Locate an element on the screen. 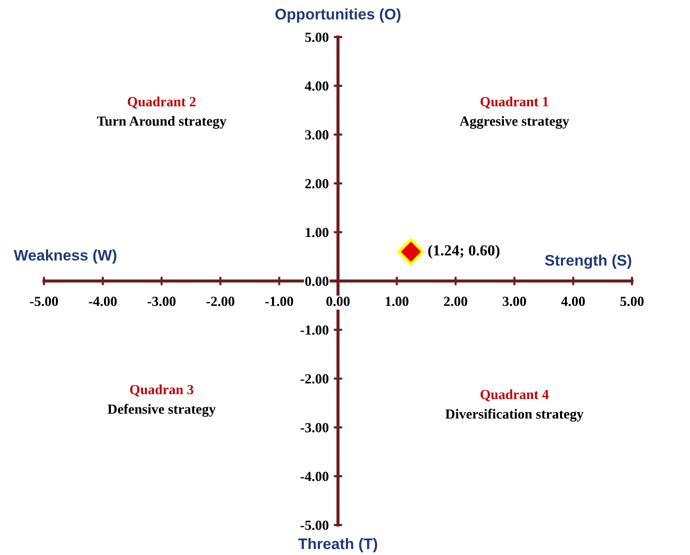 This screenshot has width=690, height=555. y-tick-label: -1.00 is located at coordinates (314, 330).